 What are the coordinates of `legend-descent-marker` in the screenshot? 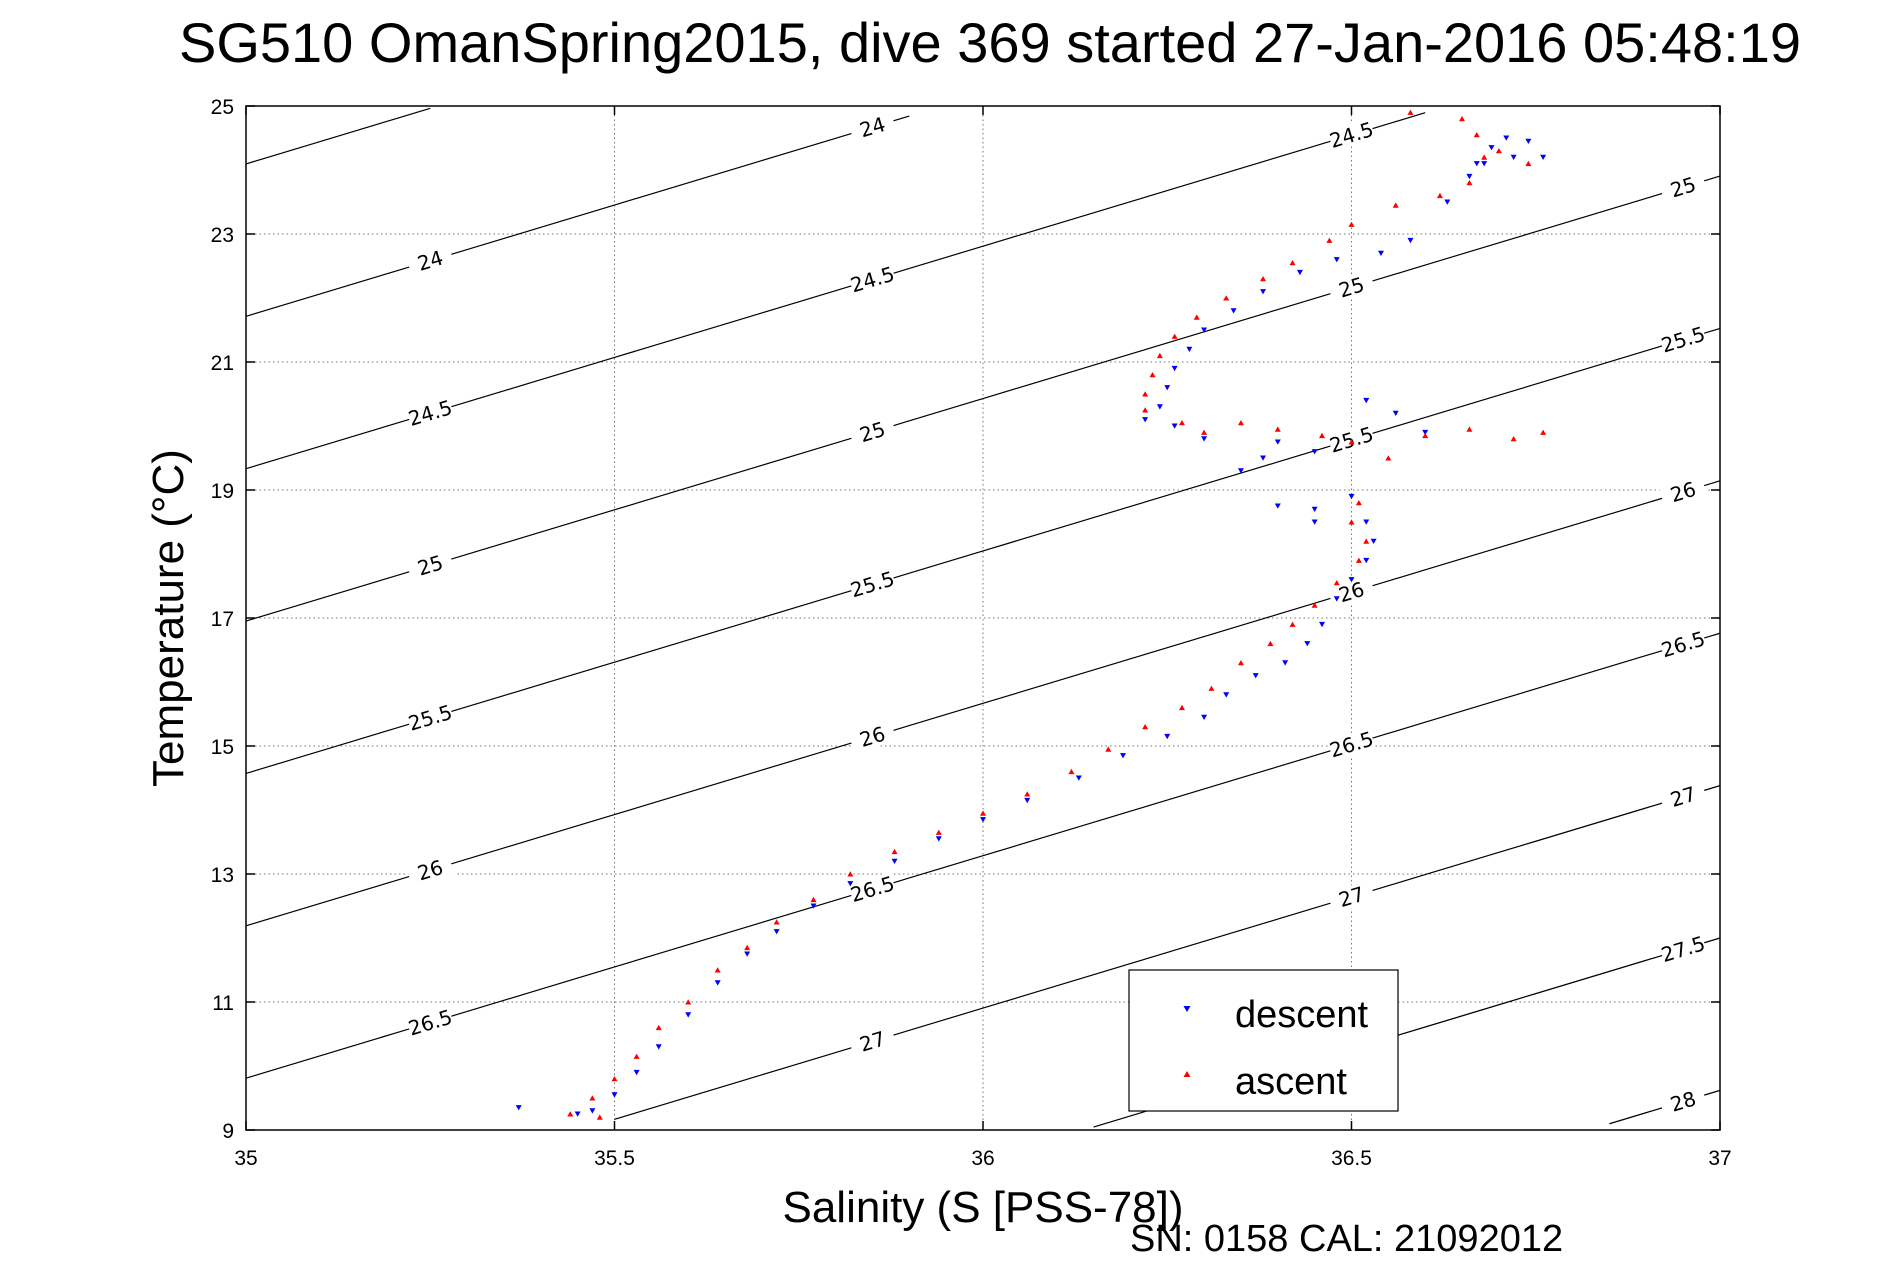 It's located at (1187, 1009).